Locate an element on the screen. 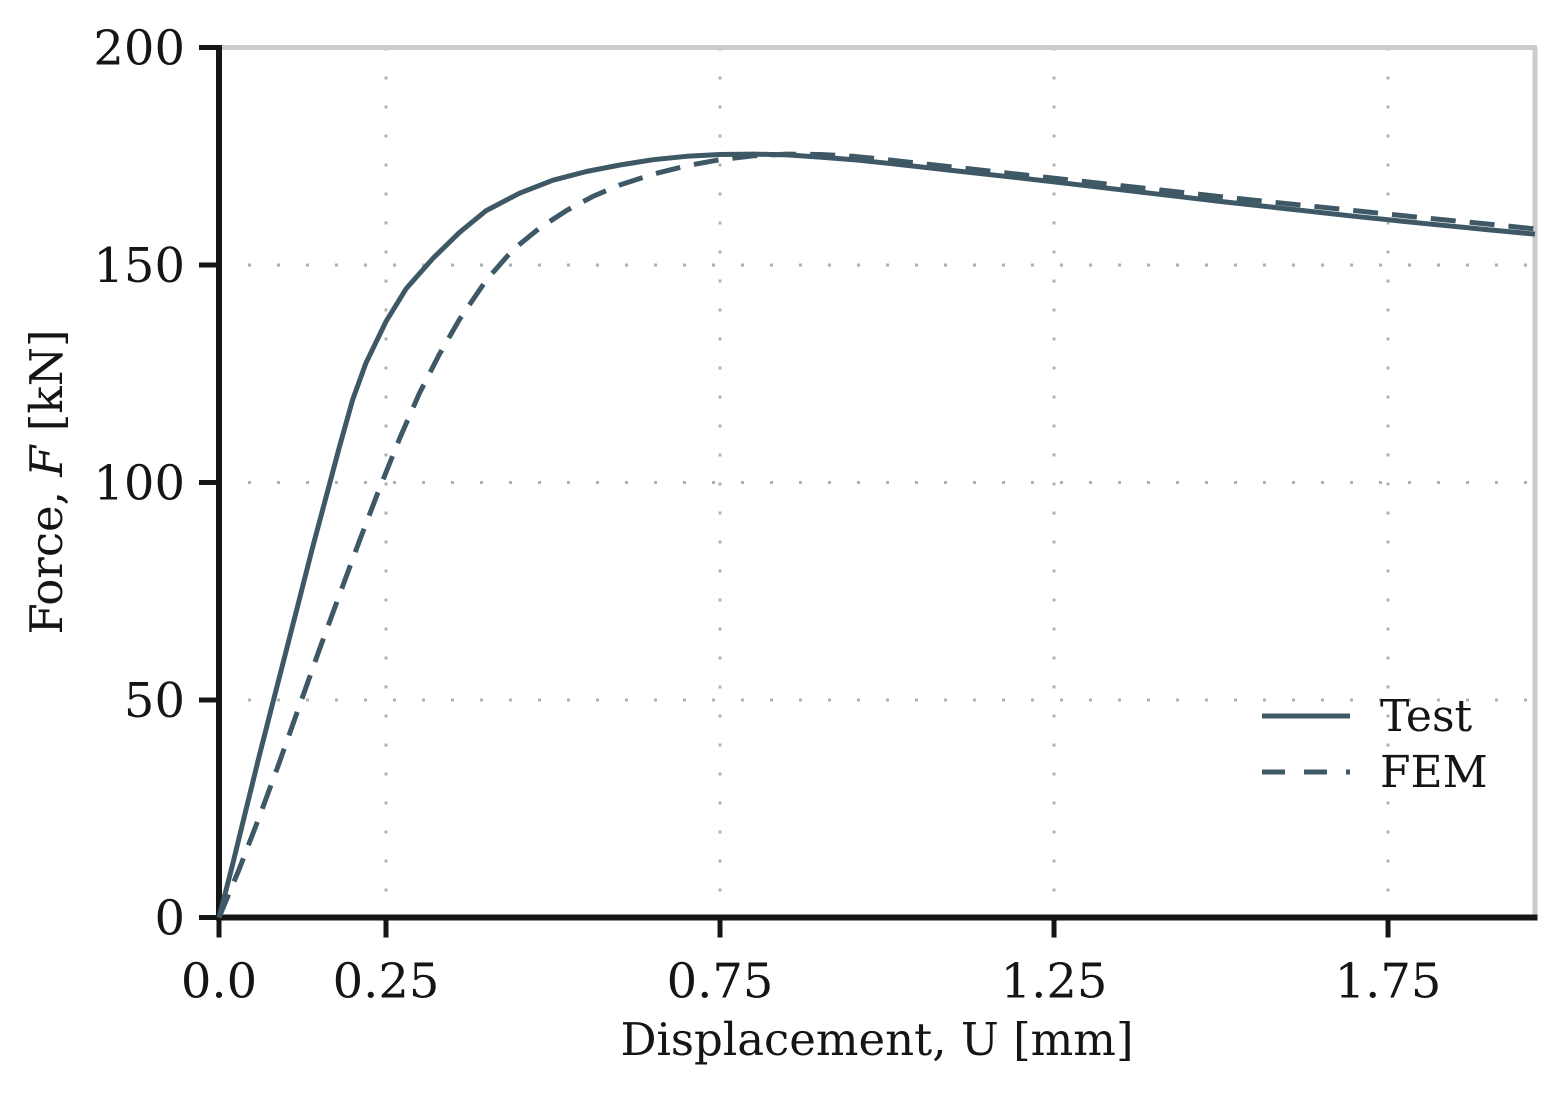 Image resolution: width=1562 pixels, height=1102 pixels. y-axis-label-symbol: F is located at coordinates (46, 461).